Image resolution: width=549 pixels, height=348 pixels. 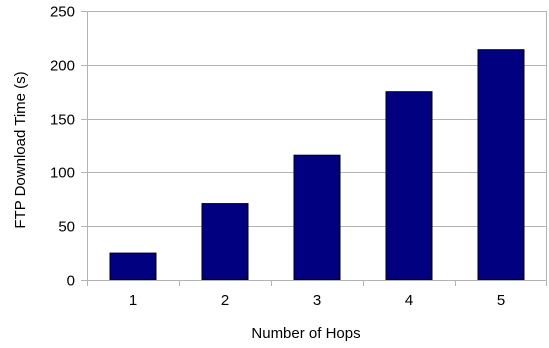 I want to click on x-tick-label: 3, so click(x=317, y=300).